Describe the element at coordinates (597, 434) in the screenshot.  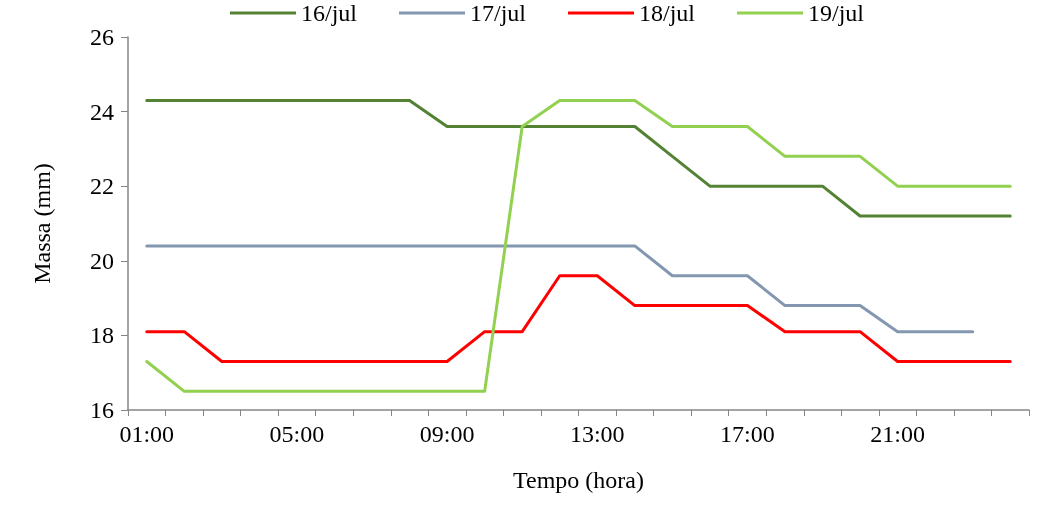
I see `x-tick-label: 13:00` at that location.